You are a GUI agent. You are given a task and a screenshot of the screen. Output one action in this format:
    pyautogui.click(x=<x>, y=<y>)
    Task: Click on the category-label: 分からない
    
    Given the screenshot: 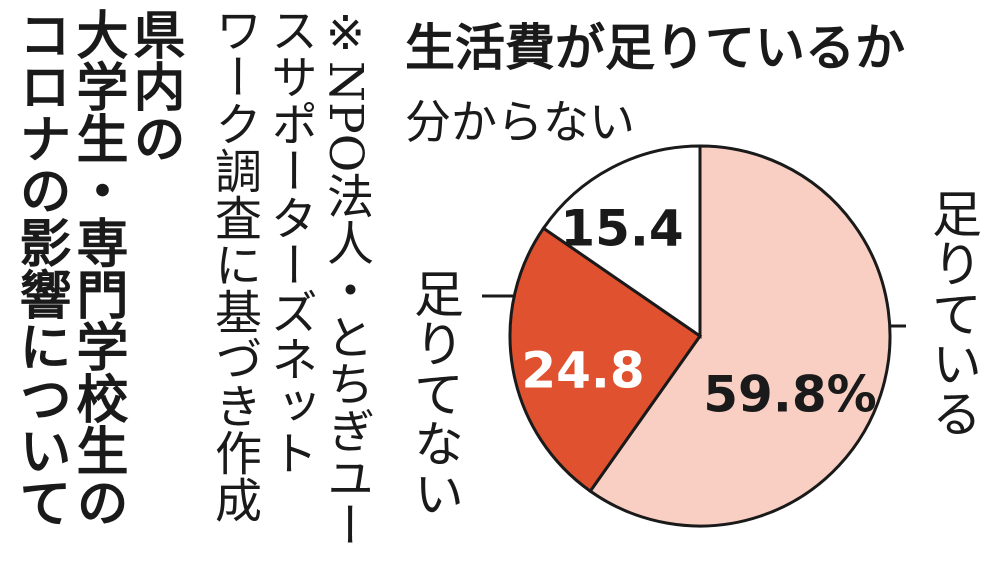 What is the action you would take?
    pyautogui.click(x=520, y=122)
    